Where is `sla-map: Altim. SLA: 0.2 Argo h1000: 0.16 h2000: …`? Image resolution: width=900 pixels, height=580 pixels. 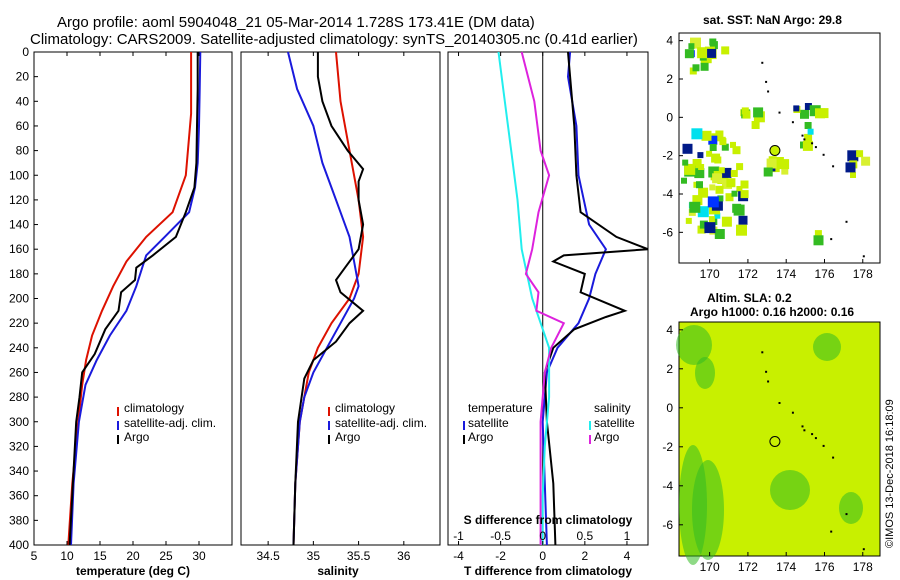 sla-map: Altim. SLA: 0.2 Argo h1000: 0.16 h2000: … is located at coordinates (771, 432).